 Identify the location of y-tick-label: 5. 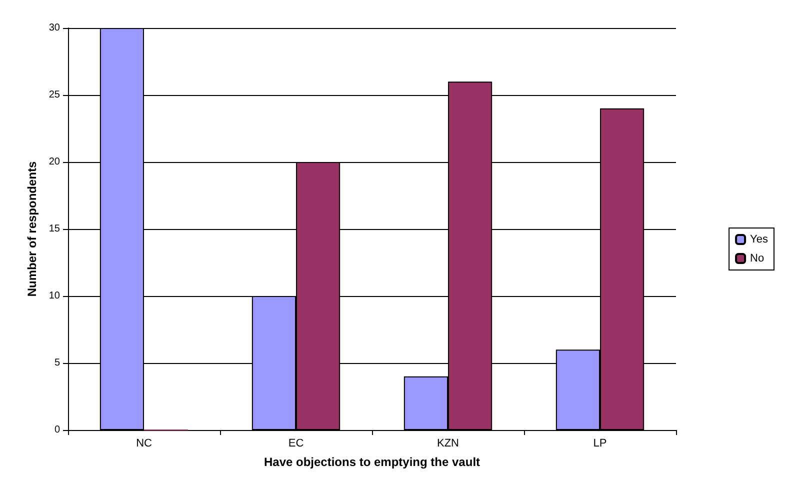
(57, 363).